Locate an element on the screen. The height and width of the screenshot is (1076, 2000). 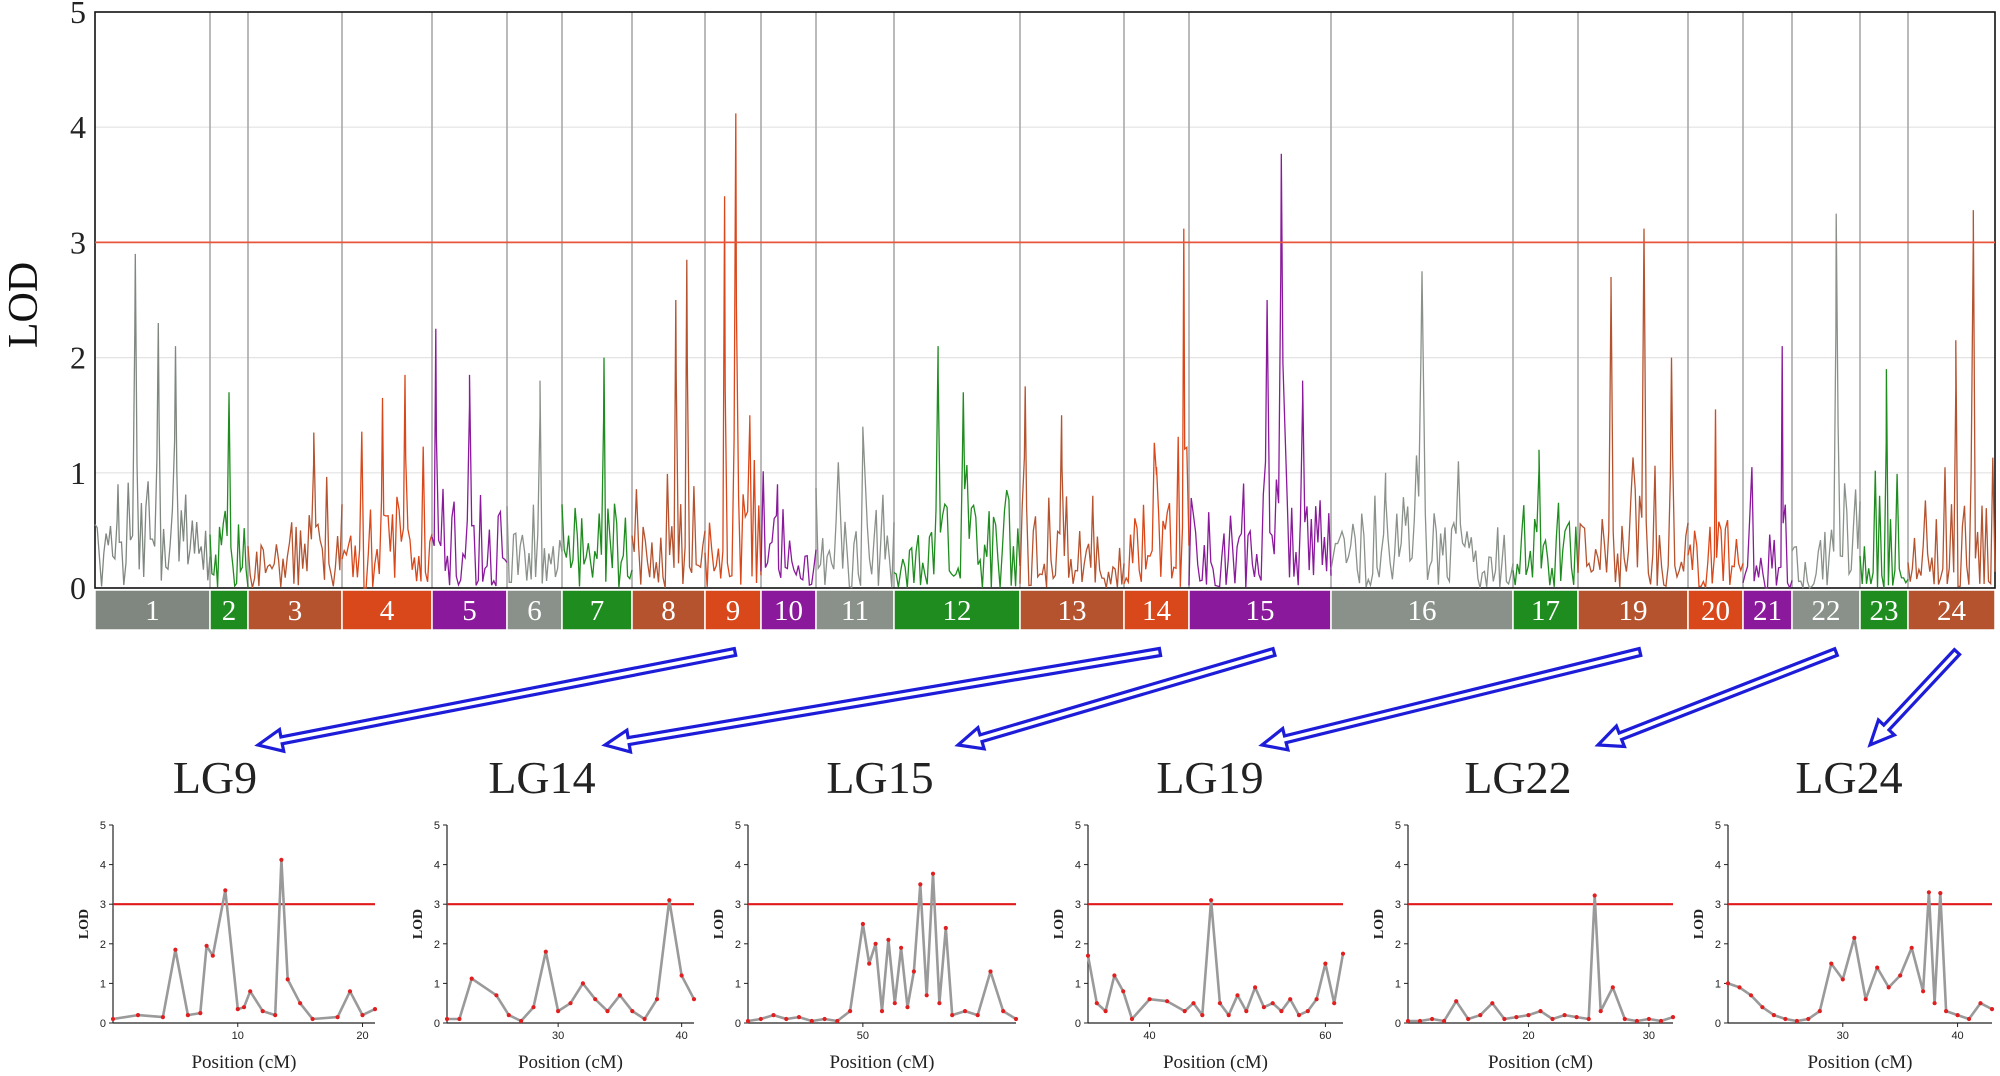
lod-trace-lg15 is located at coordinates (1260, 370).